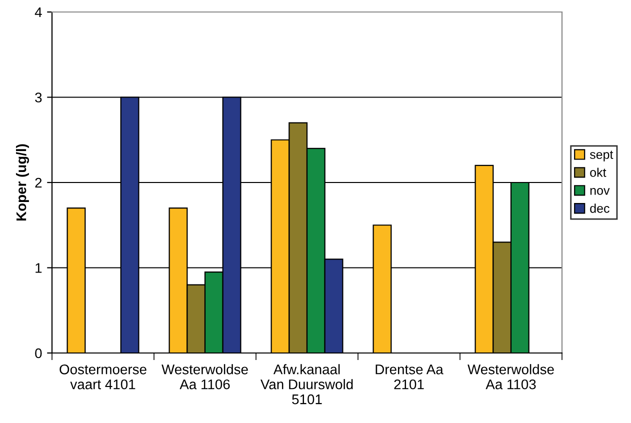 This screenshot has height=423, width=631. What do you see at coordinates (306, 384) in the screenshot?
I see `x-tick-label: Afw.kanaal Van Duurswold 5101` at bounding box center [306, 384].